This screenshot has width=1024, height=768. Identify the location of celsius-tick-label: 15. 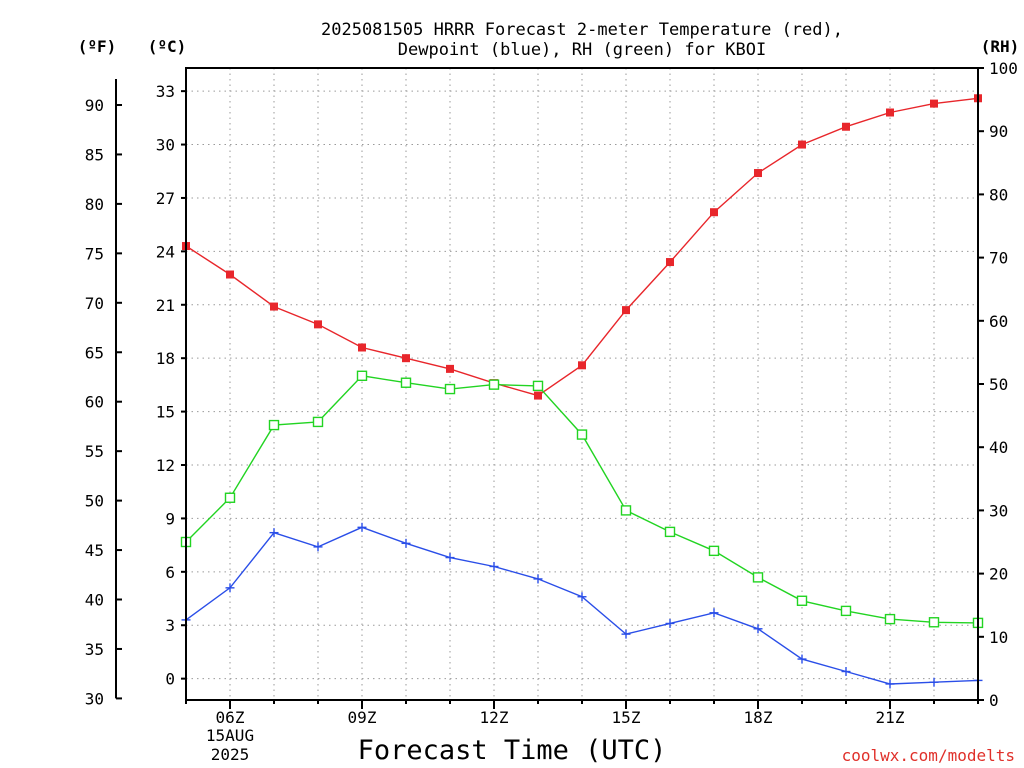
(165, 412).